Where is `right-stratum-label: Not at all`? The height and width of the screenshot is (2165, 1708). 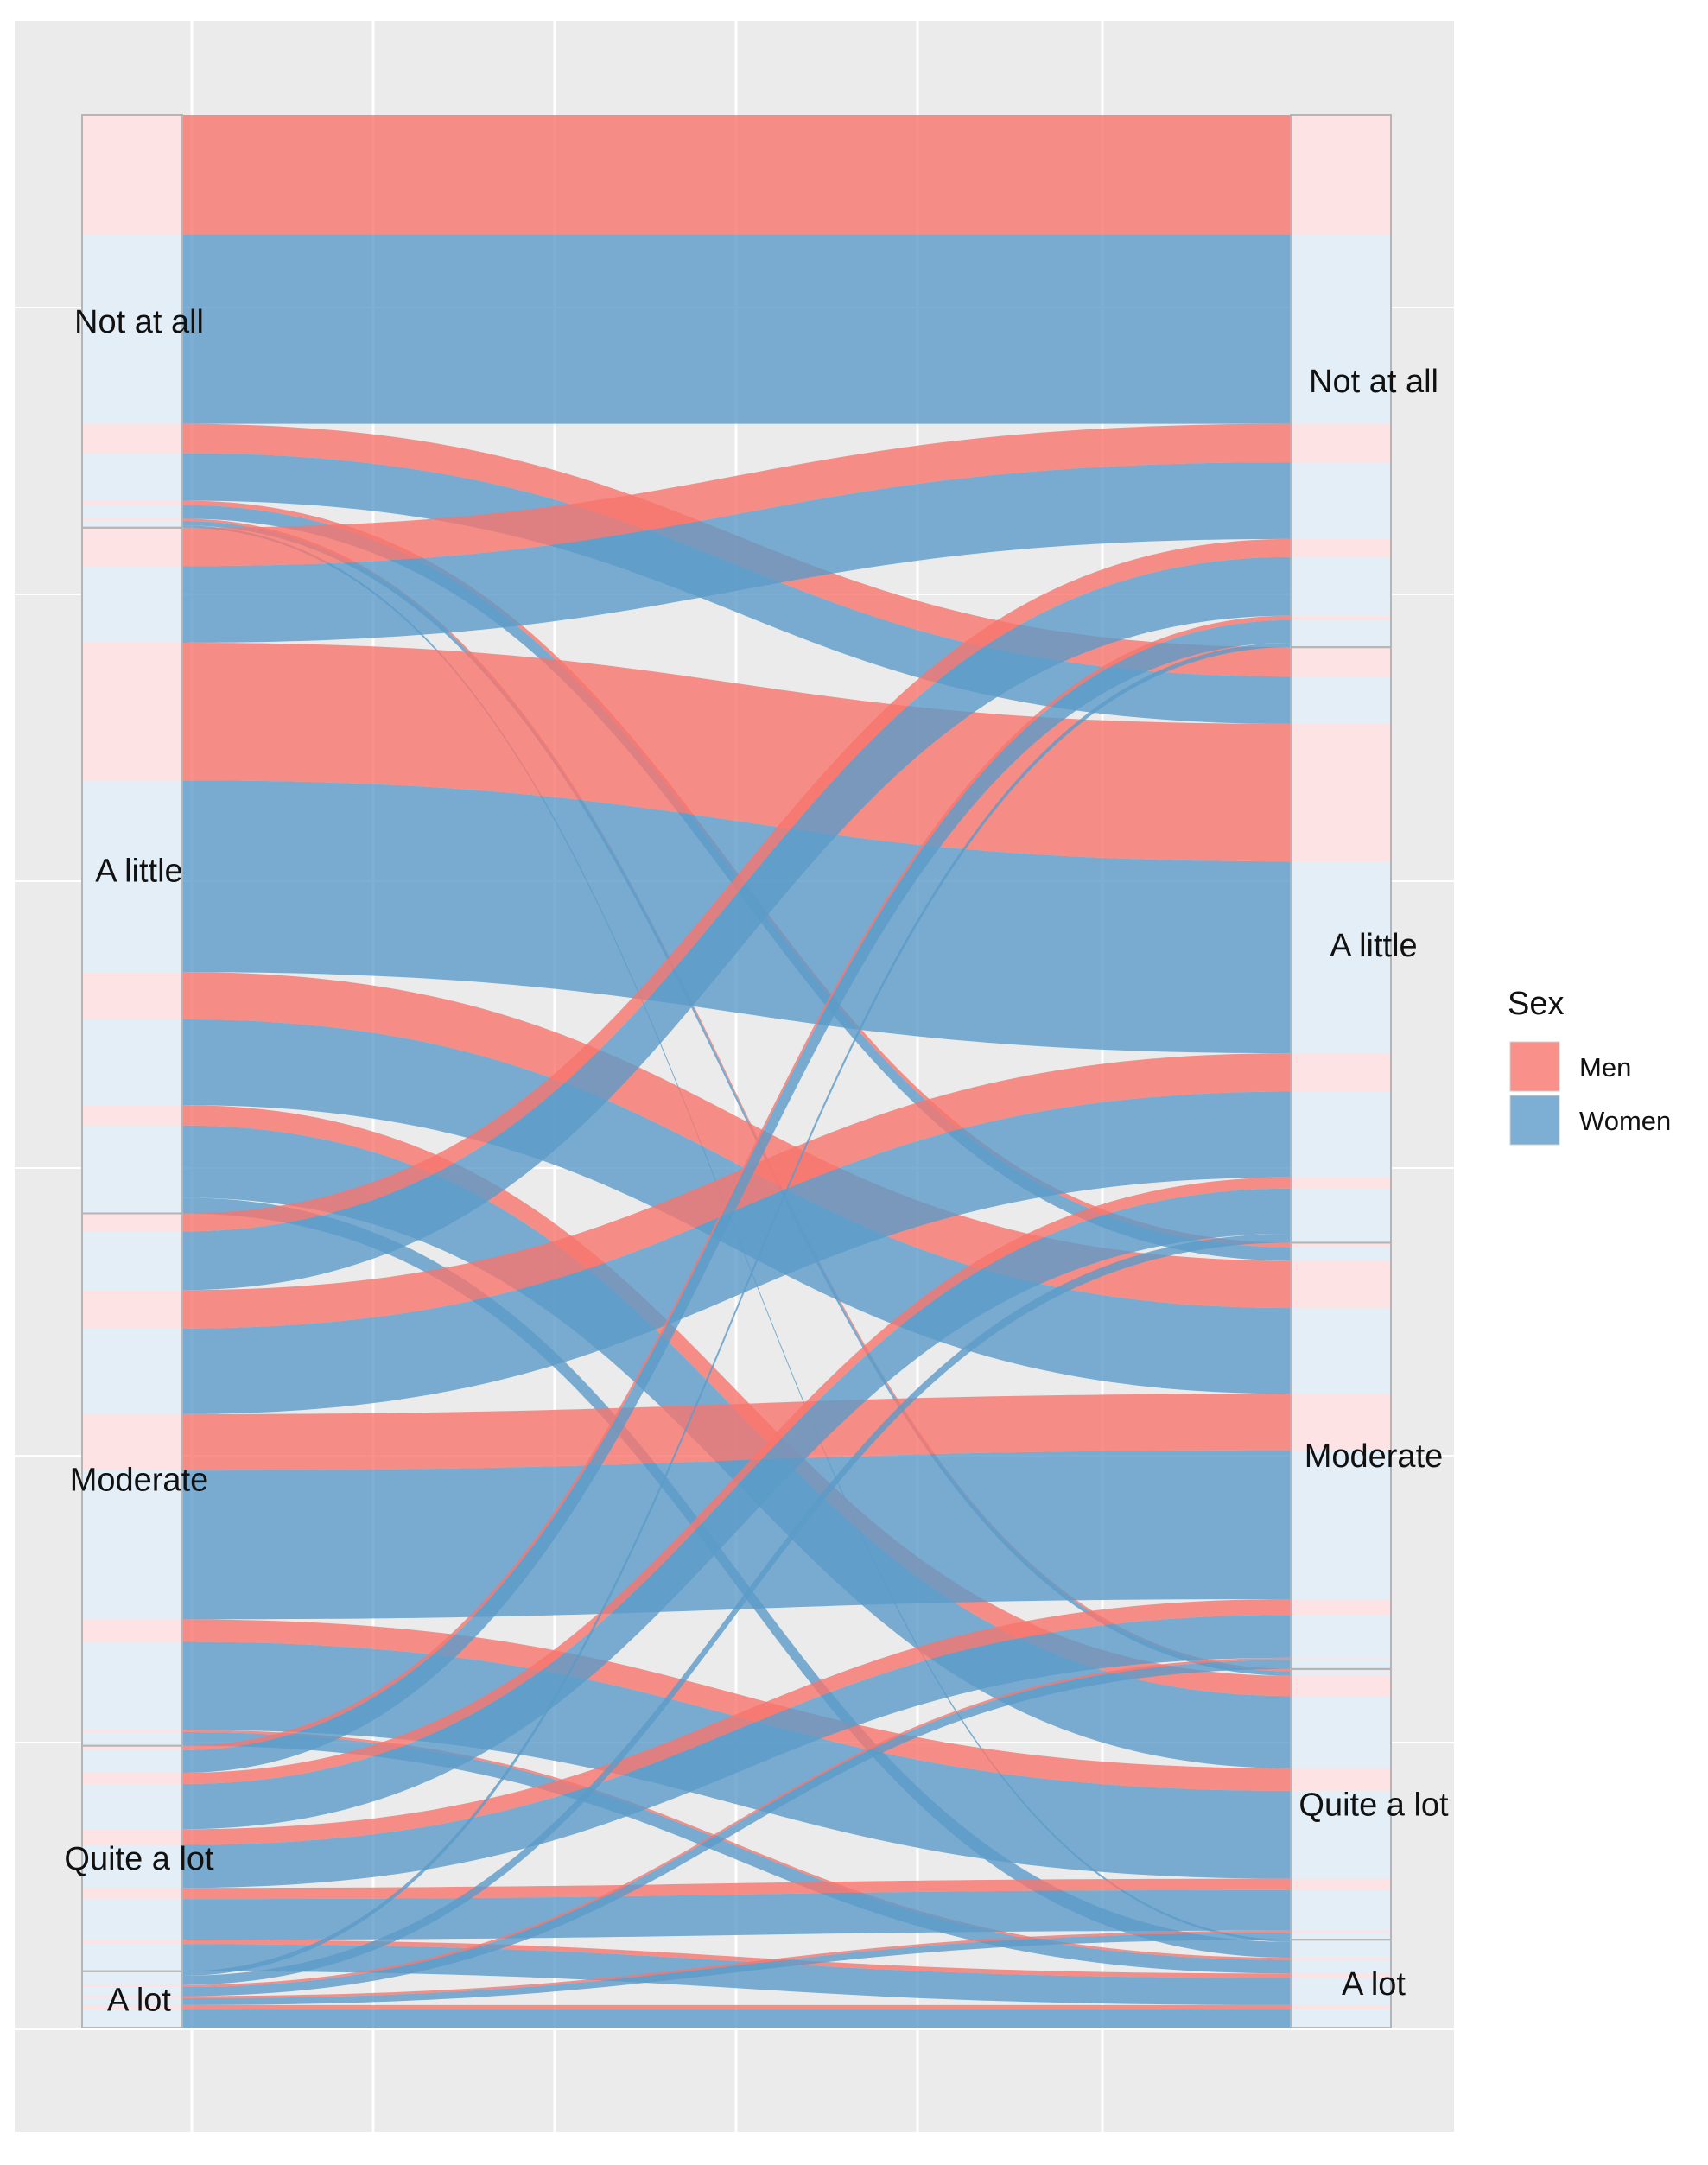 right-stratum-label: Not at all is located at coordinates (1373, 382).